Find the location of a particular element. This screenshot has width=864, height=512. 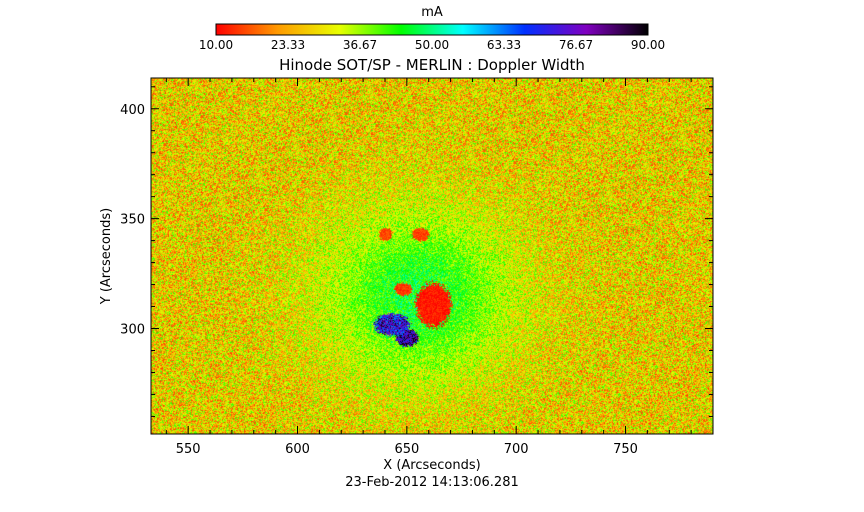

x-tick-label: 750 is located at coordinates (625, 449).